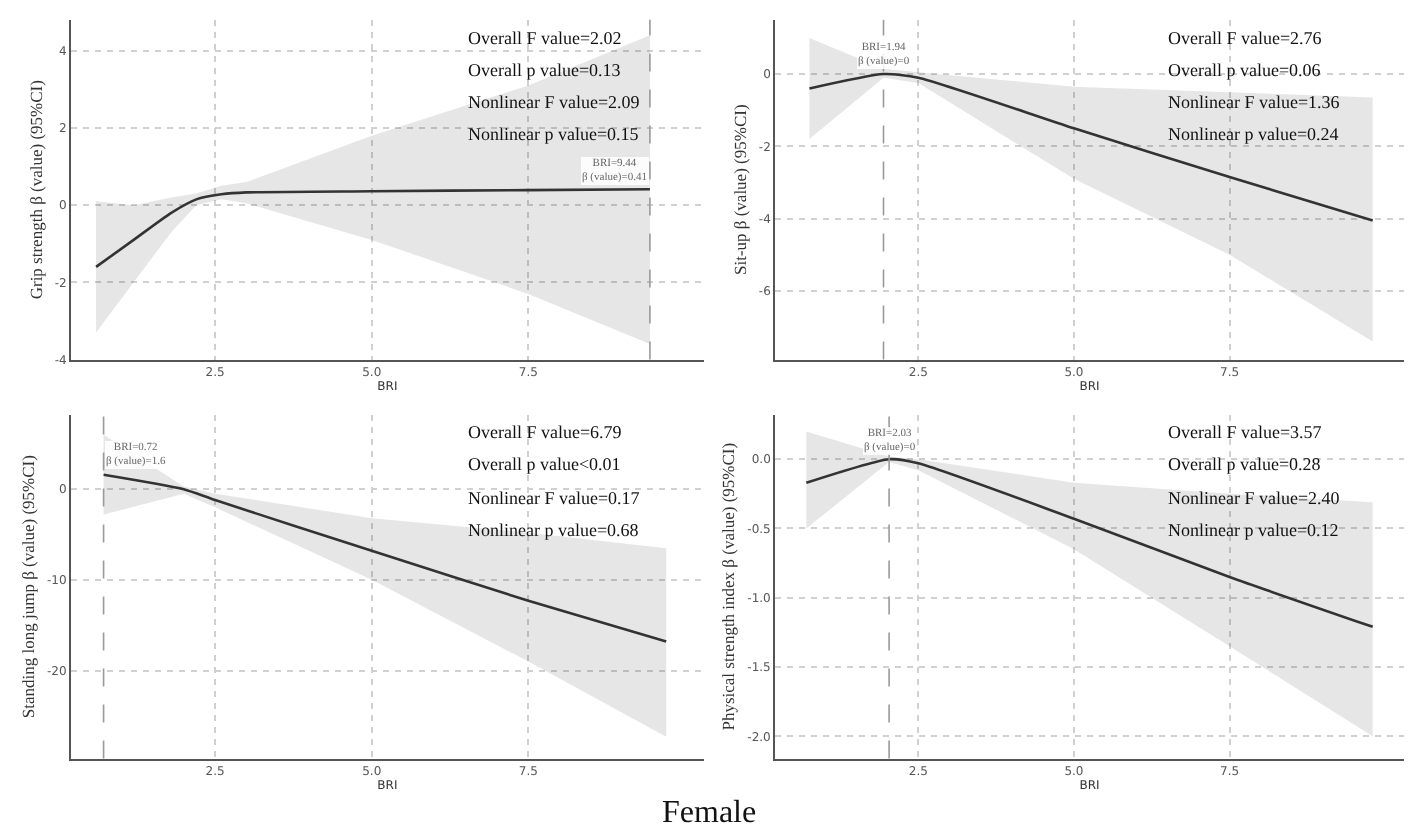 The height and width of the screenshot is (834, 1416). What do you see at coordinates (545, 70) in the screenshot?
I see `annotation: Overall p value=0.13` at bounding box center [545, 70].